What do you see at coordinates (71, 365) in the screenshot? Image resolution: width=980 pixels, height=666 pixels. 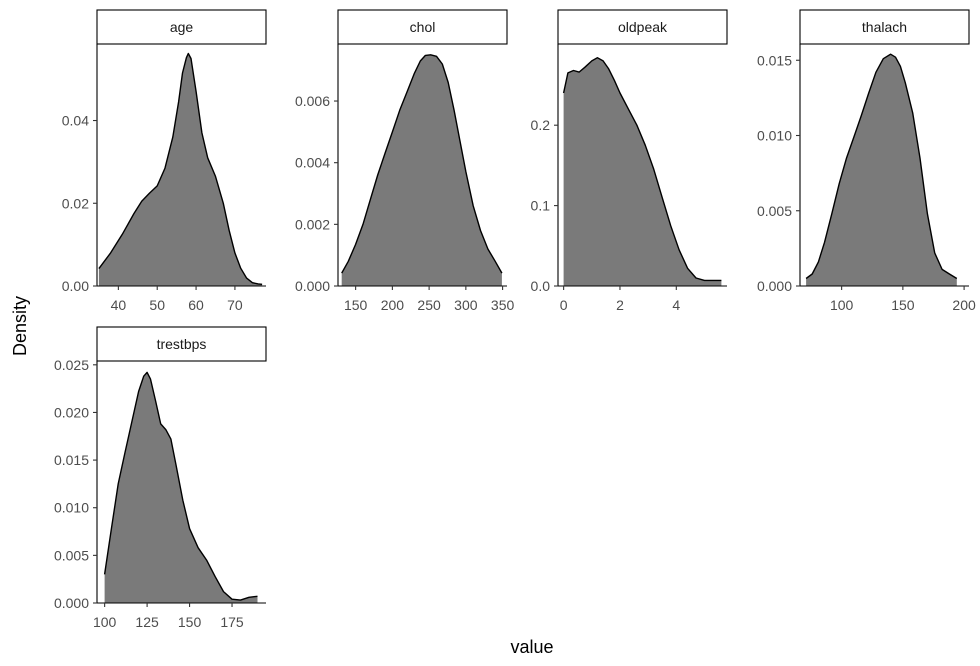 I see `y-tick-label: 0.025` at bounding box center [71, 365].